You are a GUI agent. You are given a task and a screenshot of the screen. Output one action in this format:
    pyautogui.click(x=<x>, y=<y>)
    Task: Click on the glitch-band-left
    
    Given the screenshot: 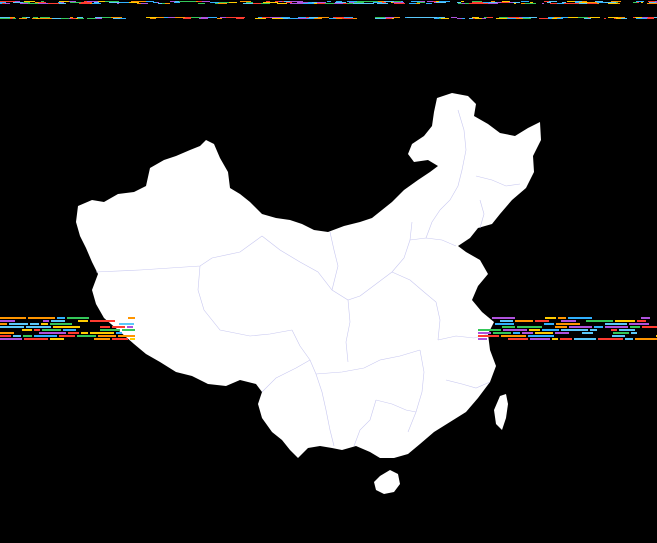 What is the action you would take?
    pyautogui.click(x=67, y=328)
    